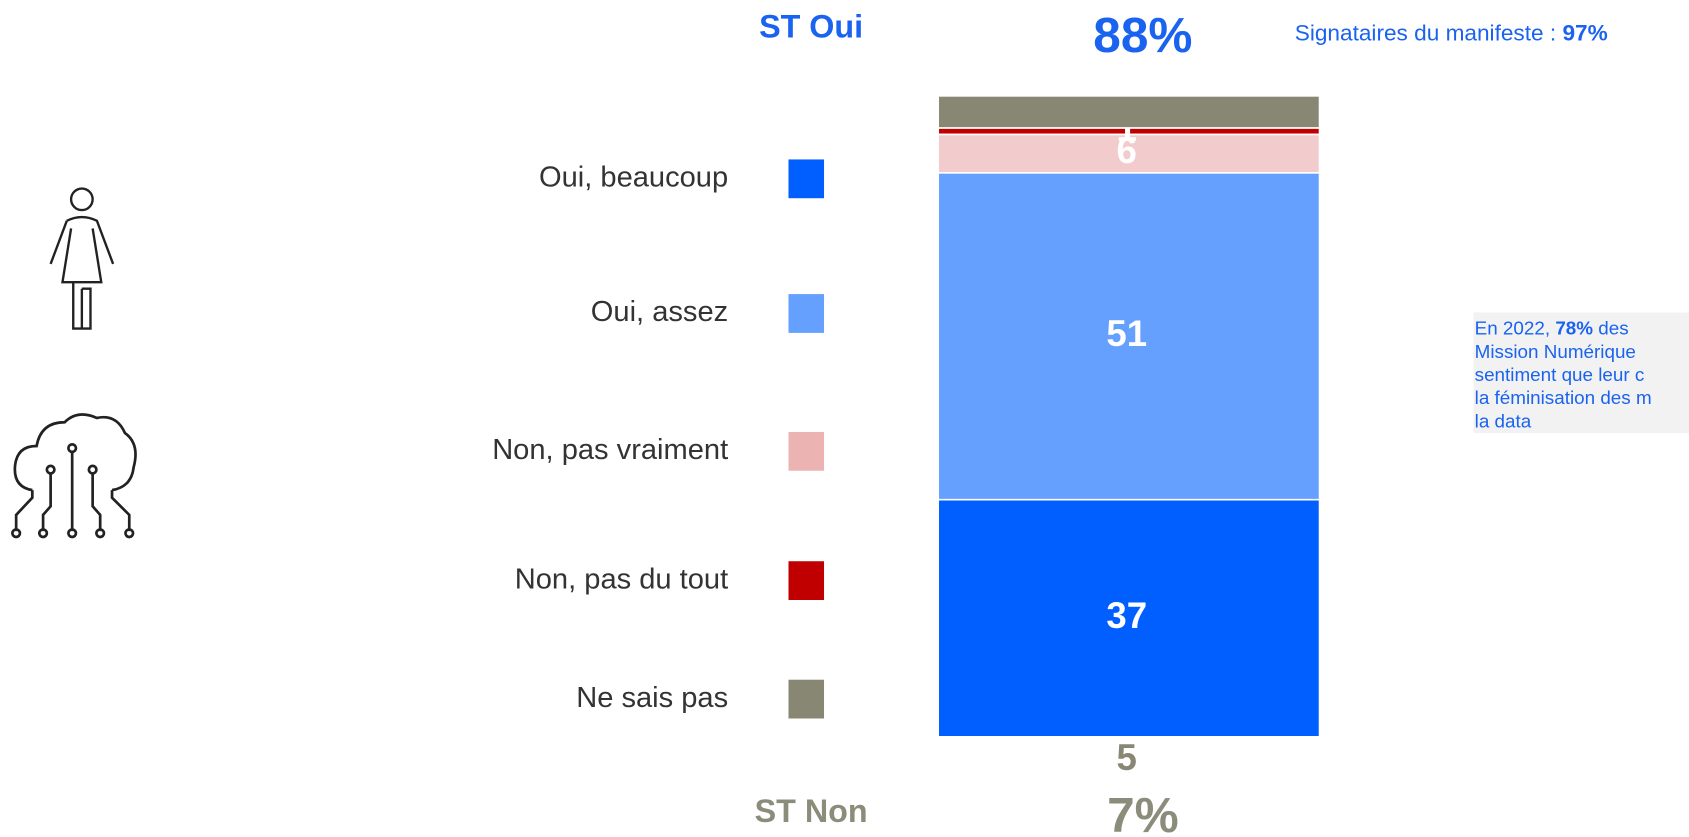 The image size is (1689, 837). What do you see at coordinates (1127, 757) in the screenshot?
I see `data-label: 5` at bounding box center [1127, 757].